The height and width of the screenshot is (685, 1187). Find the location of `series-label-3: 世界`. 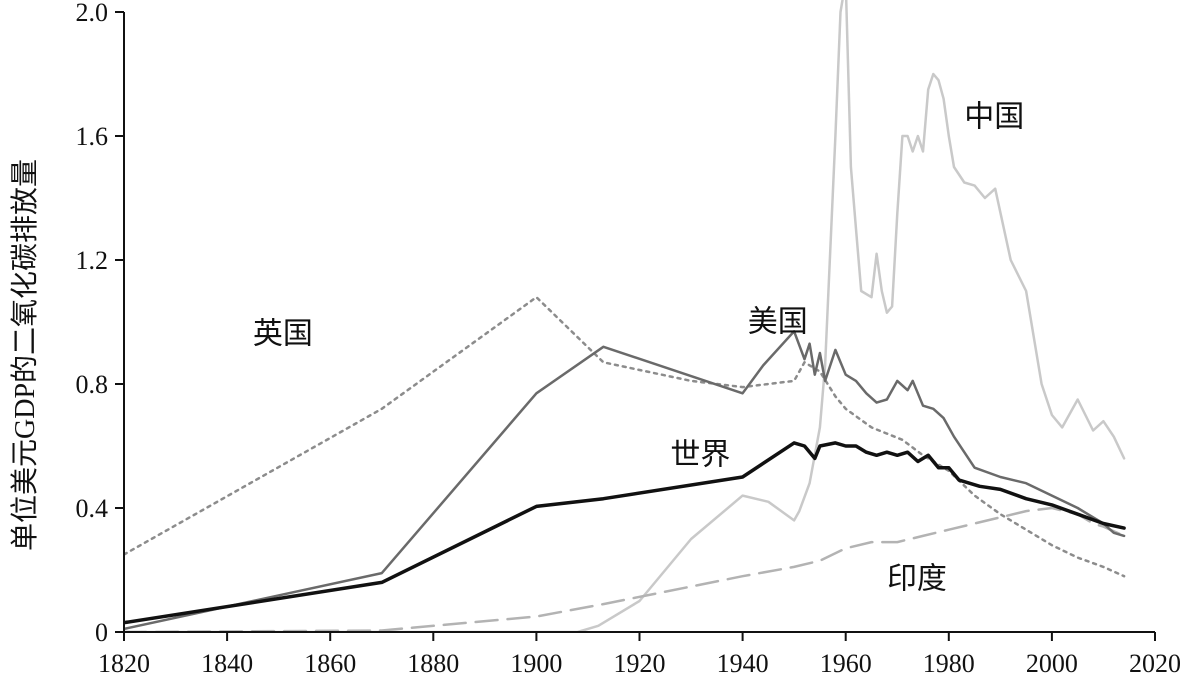

series-label-3: 世界 is located at coordinates (700, 455).